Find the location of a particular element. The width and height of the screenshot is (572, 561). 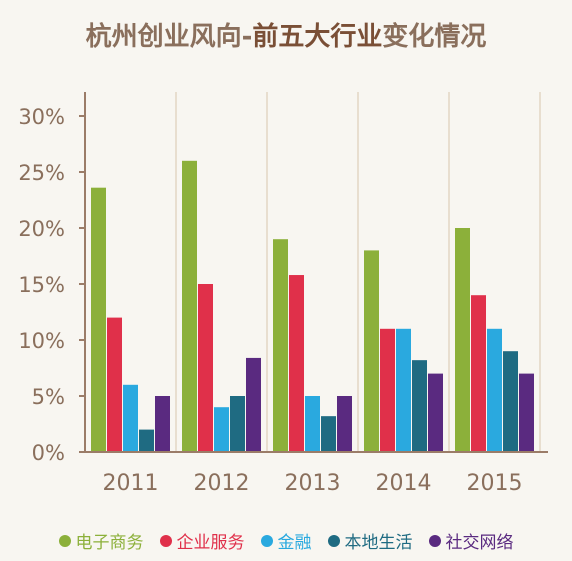

chart-title-part2: 变化情况 is located at coordinates (434, 37).